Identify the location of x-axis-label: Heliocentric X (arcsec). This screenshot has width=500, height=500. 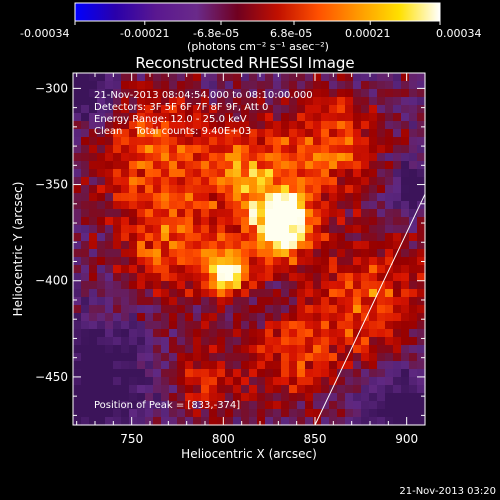
(249, 454).